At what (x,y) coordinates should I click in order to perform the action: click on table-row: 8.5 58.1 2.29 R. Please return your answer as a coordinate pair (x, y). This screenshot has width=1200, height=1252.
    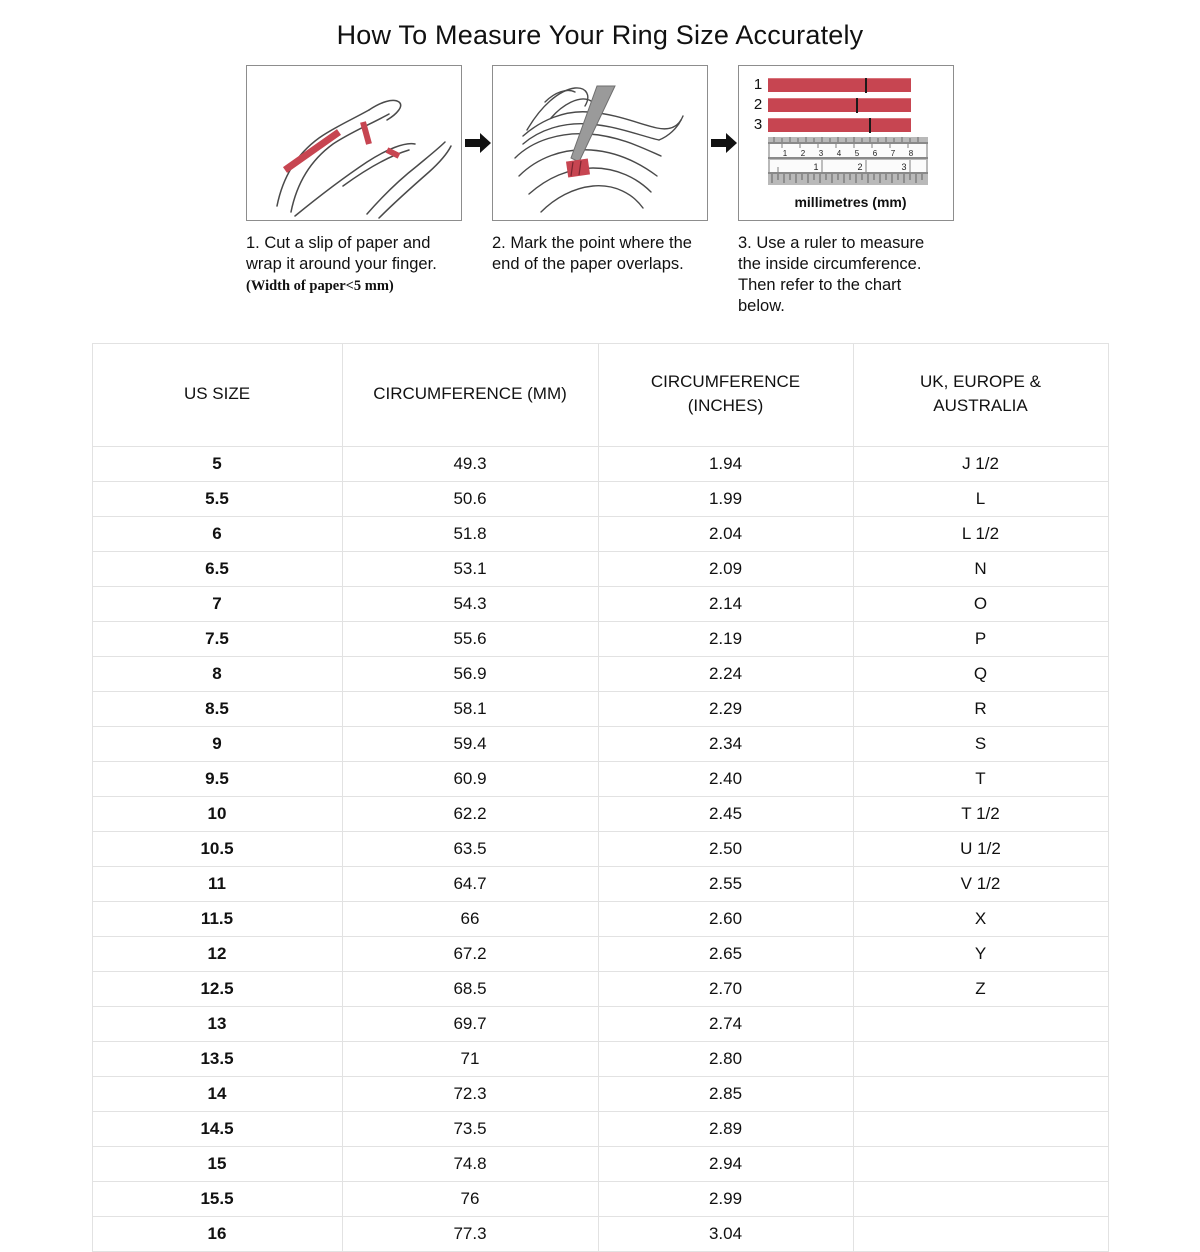
    Looking at the image, I should click on (600, 709).